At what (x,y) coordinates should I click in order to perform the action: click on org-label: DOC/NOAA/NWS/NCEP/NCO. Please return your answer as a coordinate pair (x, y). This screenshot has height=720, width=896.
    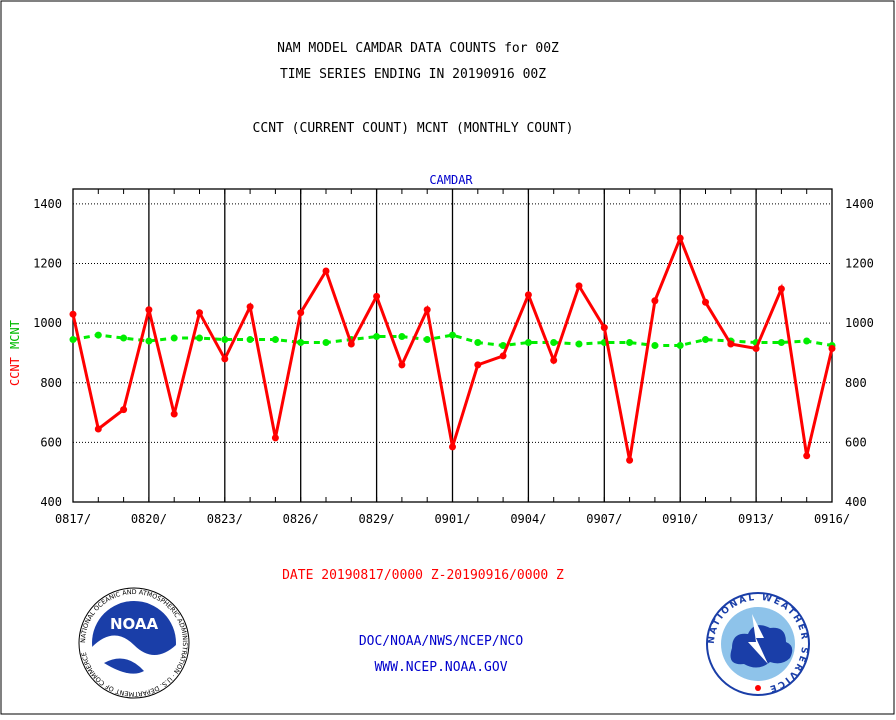
    Looking at the image, I should click on (441, 641).